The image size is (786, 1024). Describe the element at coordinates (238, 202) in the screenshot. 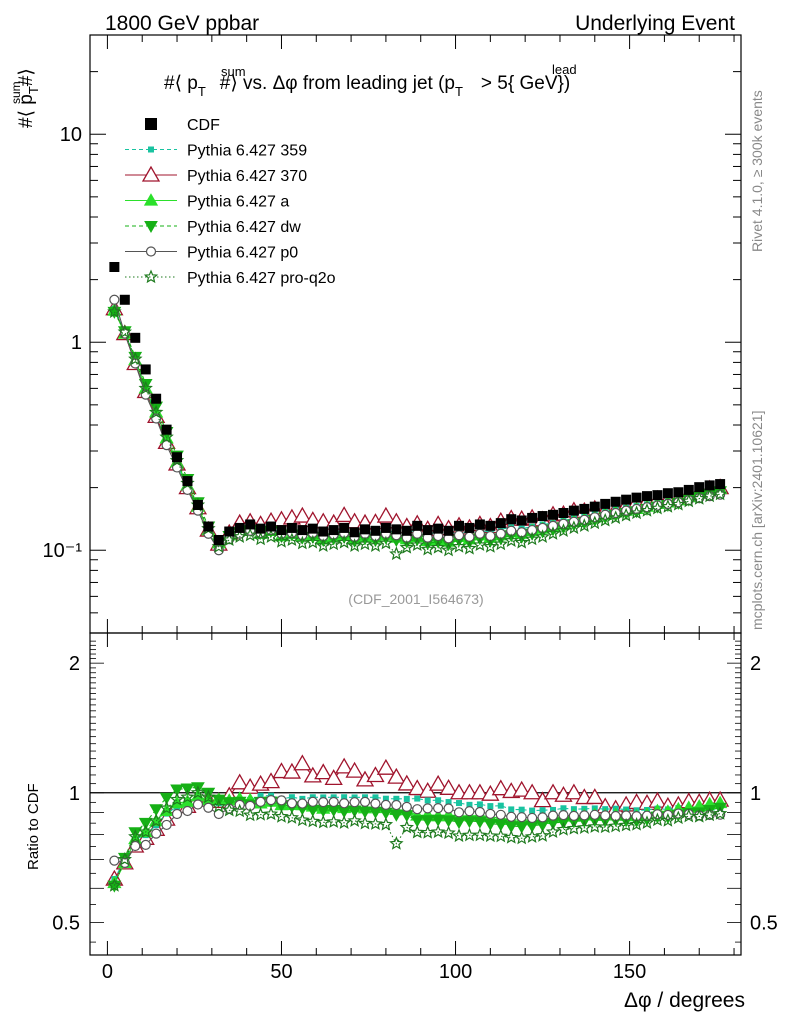

I see `legend-label-pa: Pythia 6.427 a` at that location.